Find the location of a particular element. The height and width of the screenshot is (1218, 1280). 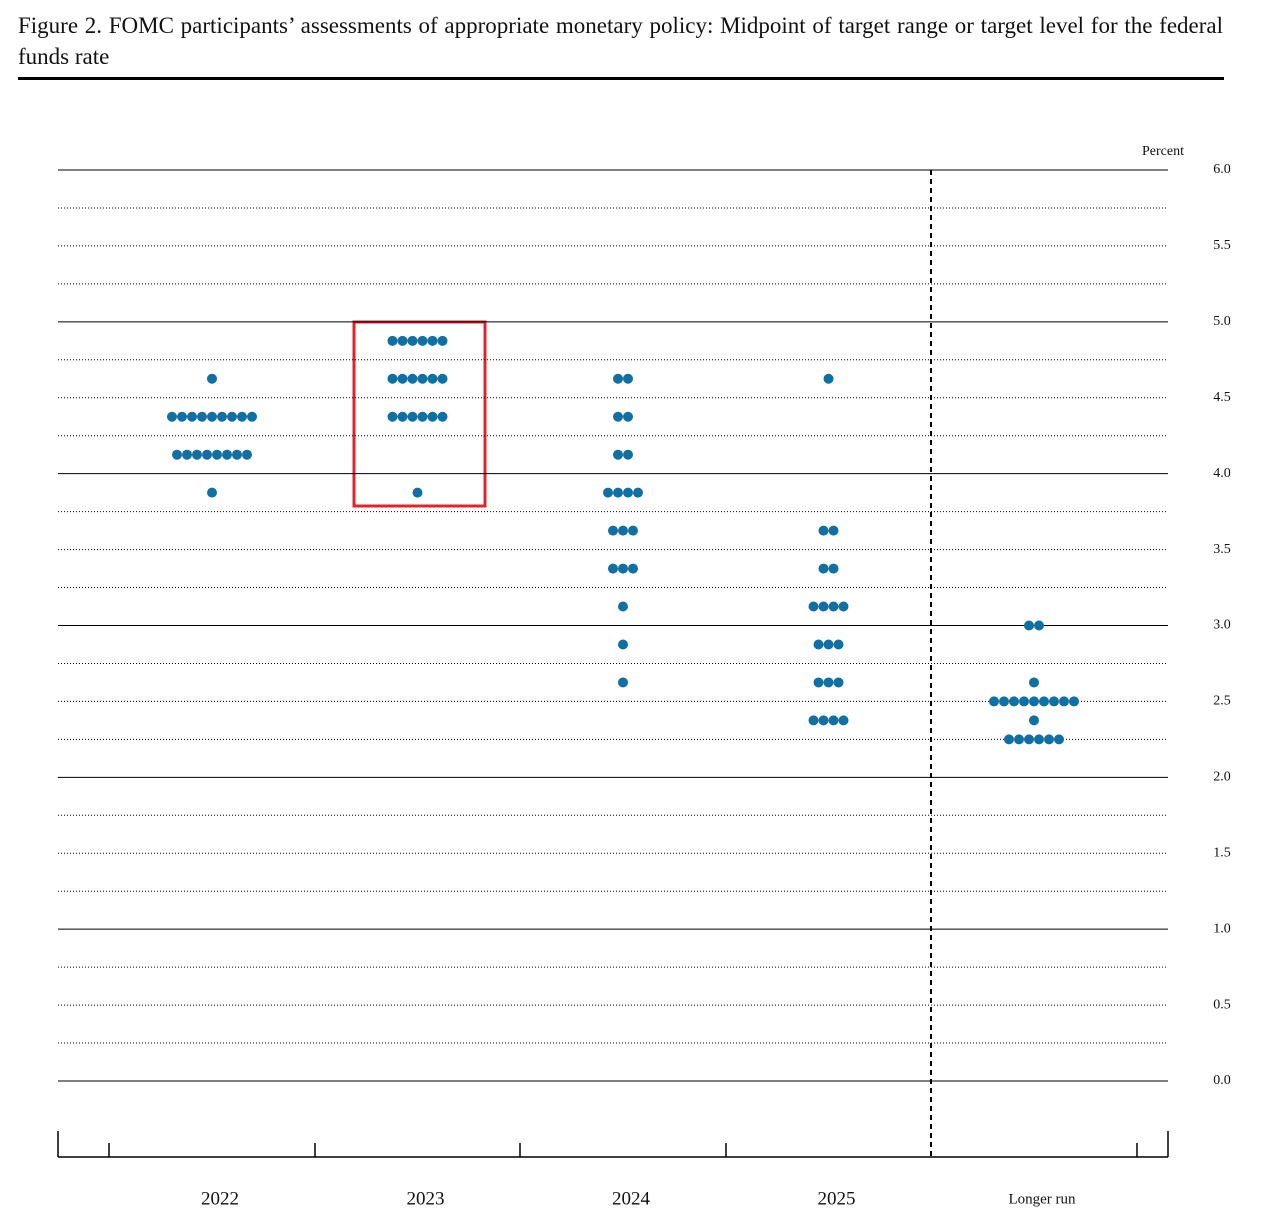

y-tick-label: 4.0 is located at coordinates (1222, 473).